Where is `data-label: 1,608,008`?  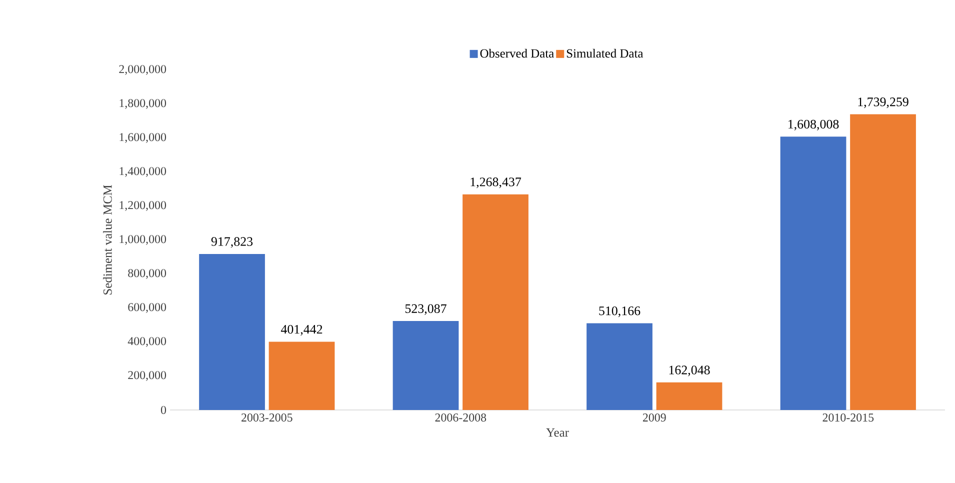 data-label: 1,608,008 is located at coordinates (813, 125).